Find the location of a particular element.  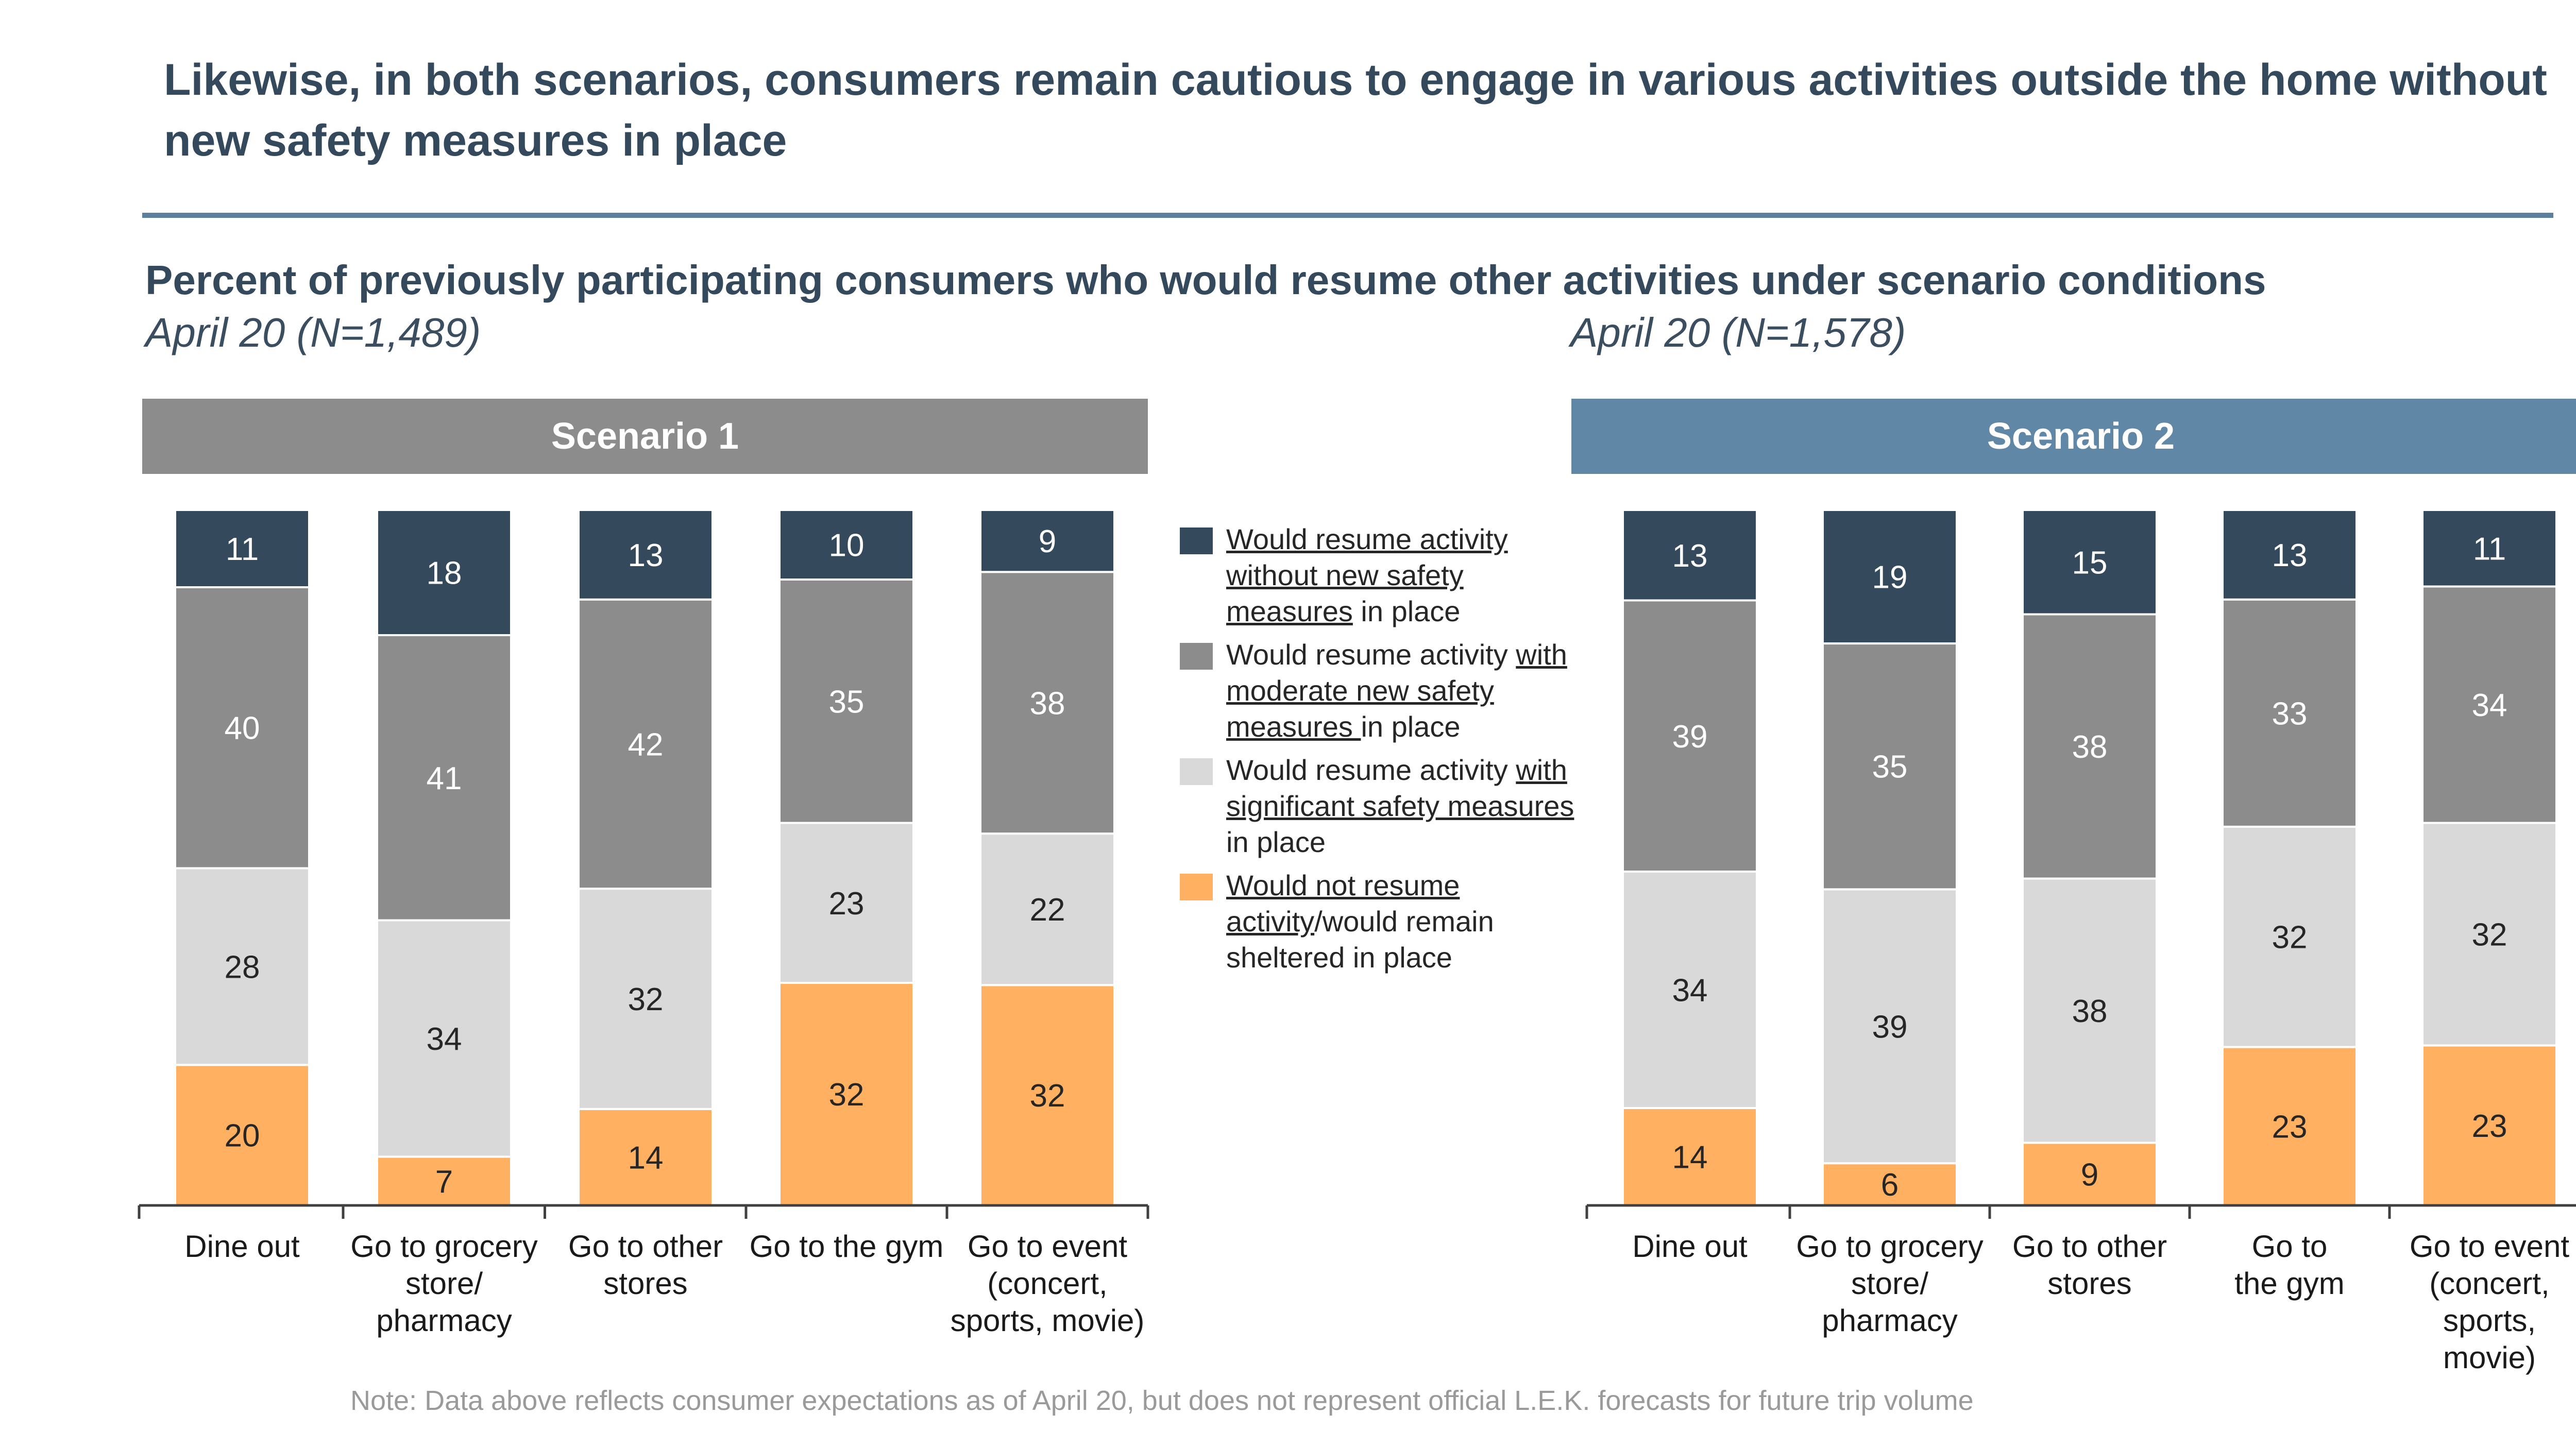

data-label: 40 is located at coordinates (242, 728).